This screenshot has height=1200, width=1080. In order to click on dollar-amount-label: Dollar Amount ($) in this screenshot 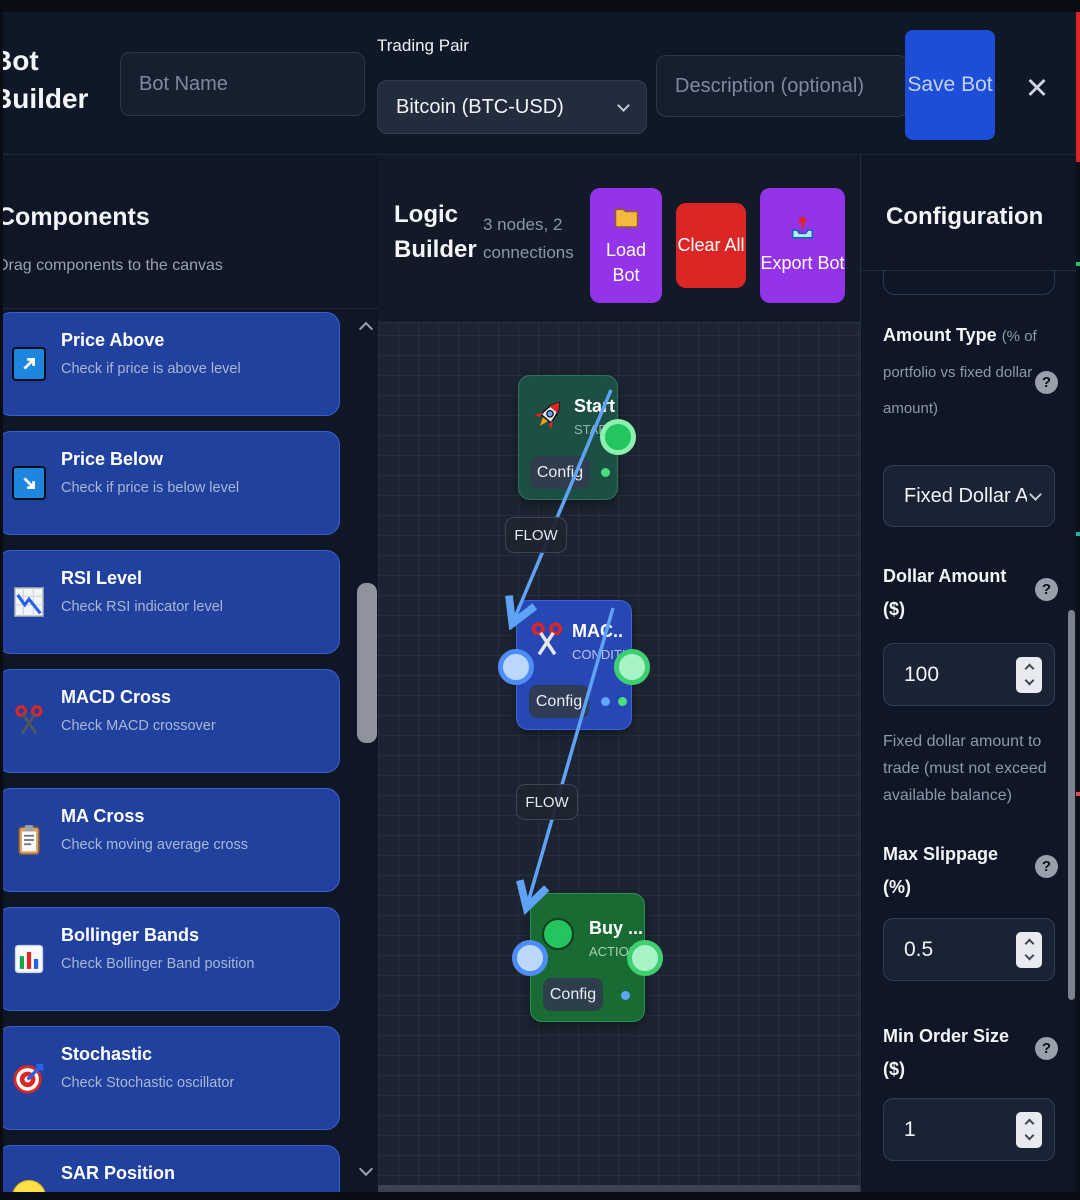, I will do `click(945, 592)`.